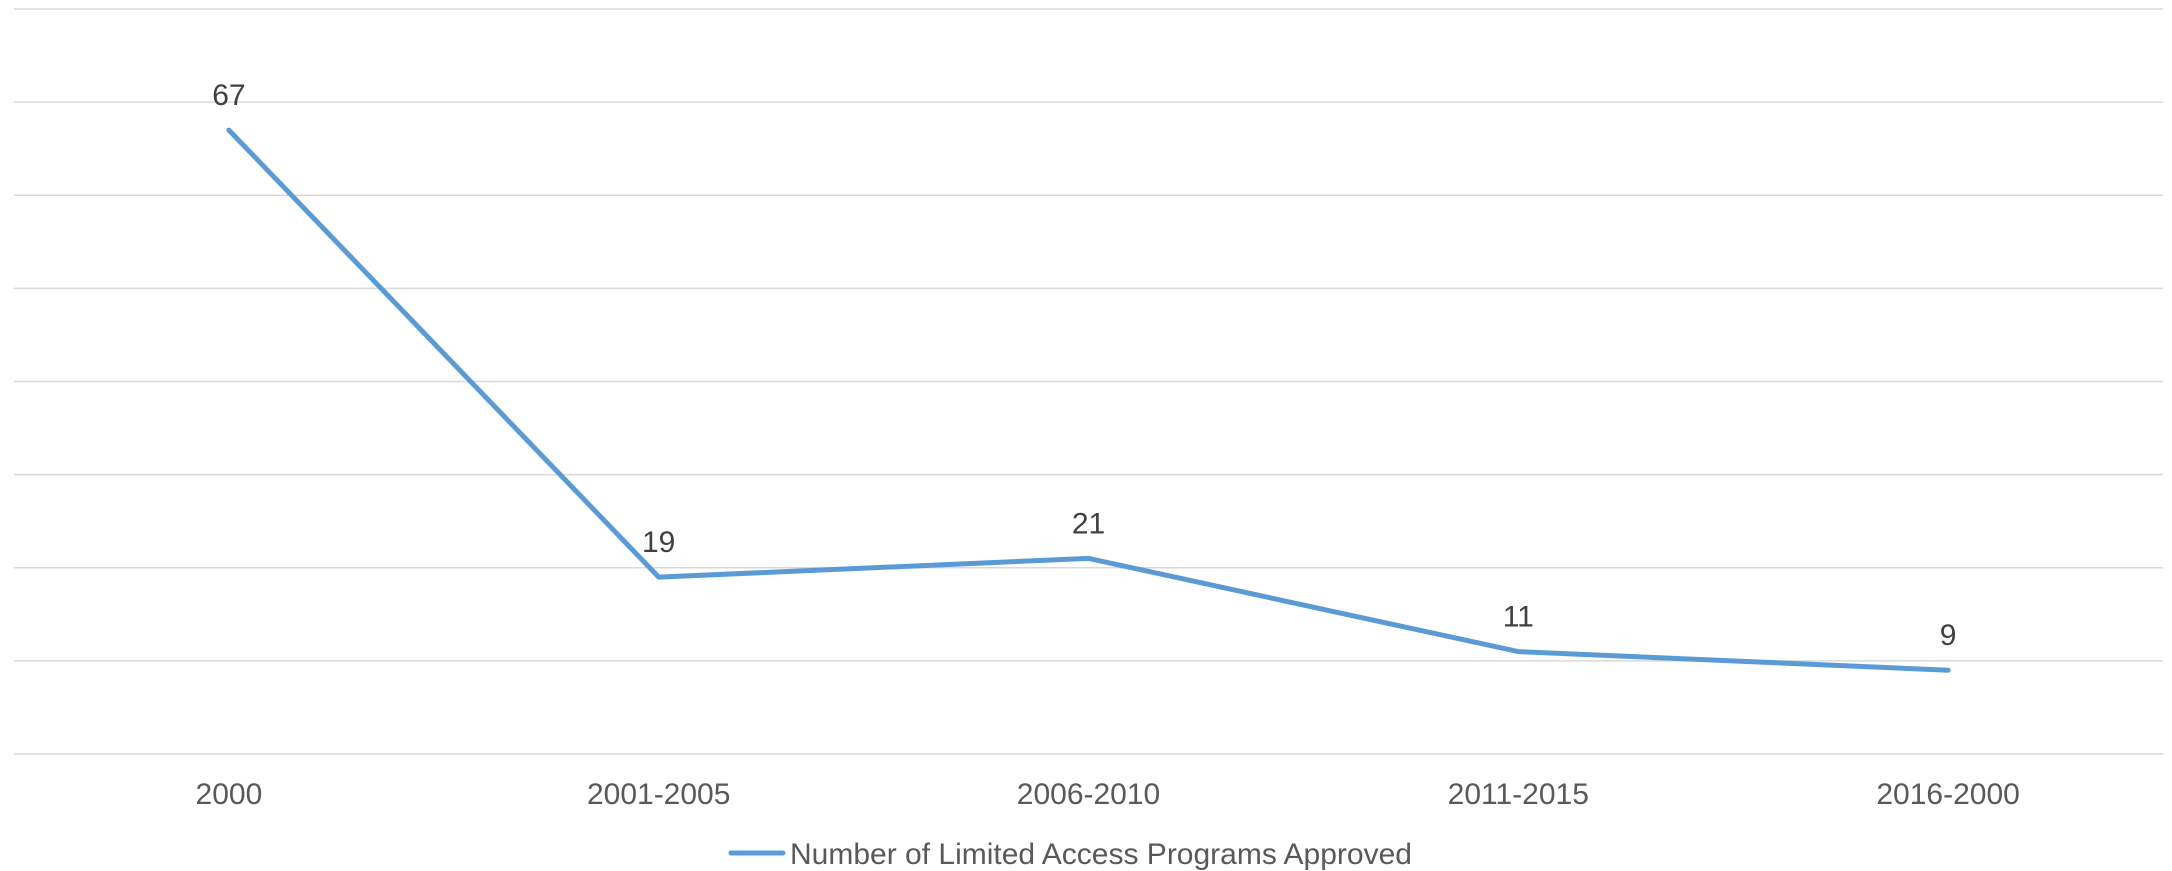 The height and width of the screenshot is (871, 2172). I want to click on x-axis-tick-labels: 2000 2001-2005 2006-2010 2011-2015 2016-2000, so click(1108, 794).